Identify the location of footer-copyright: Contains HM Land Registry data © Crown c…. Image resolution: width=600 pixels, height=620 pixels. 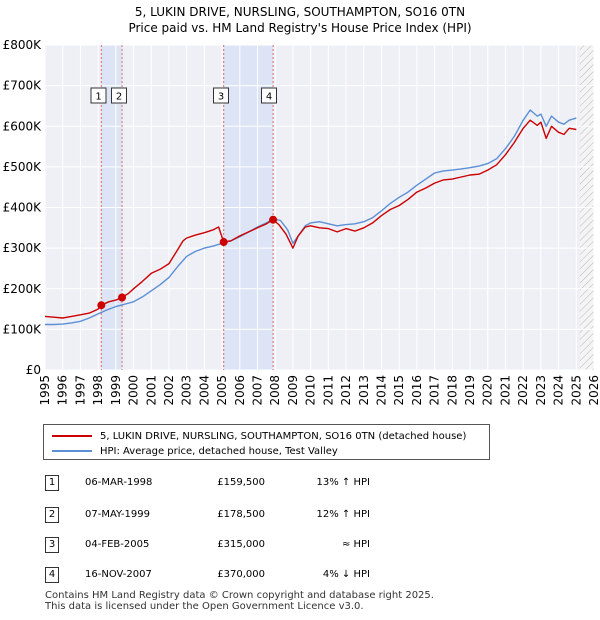
(239, 595).